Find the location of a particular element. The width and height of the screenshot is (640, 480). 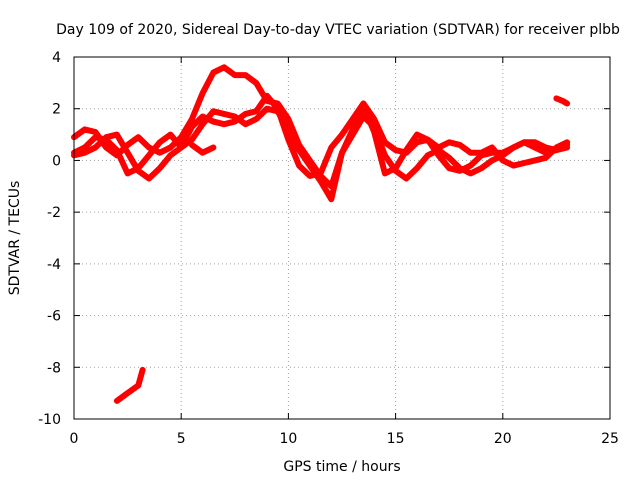

y-tick-label: 0 is located at coordinates (56, 161).